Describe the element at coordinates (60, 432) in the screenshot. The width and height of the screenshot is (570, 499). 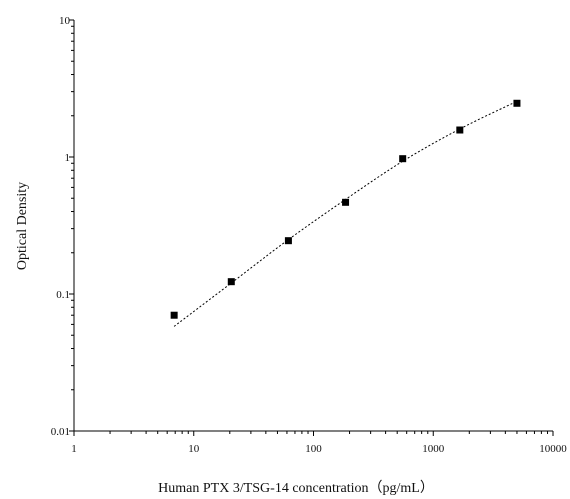
I see `y-tick-label: 0.01` at that location.